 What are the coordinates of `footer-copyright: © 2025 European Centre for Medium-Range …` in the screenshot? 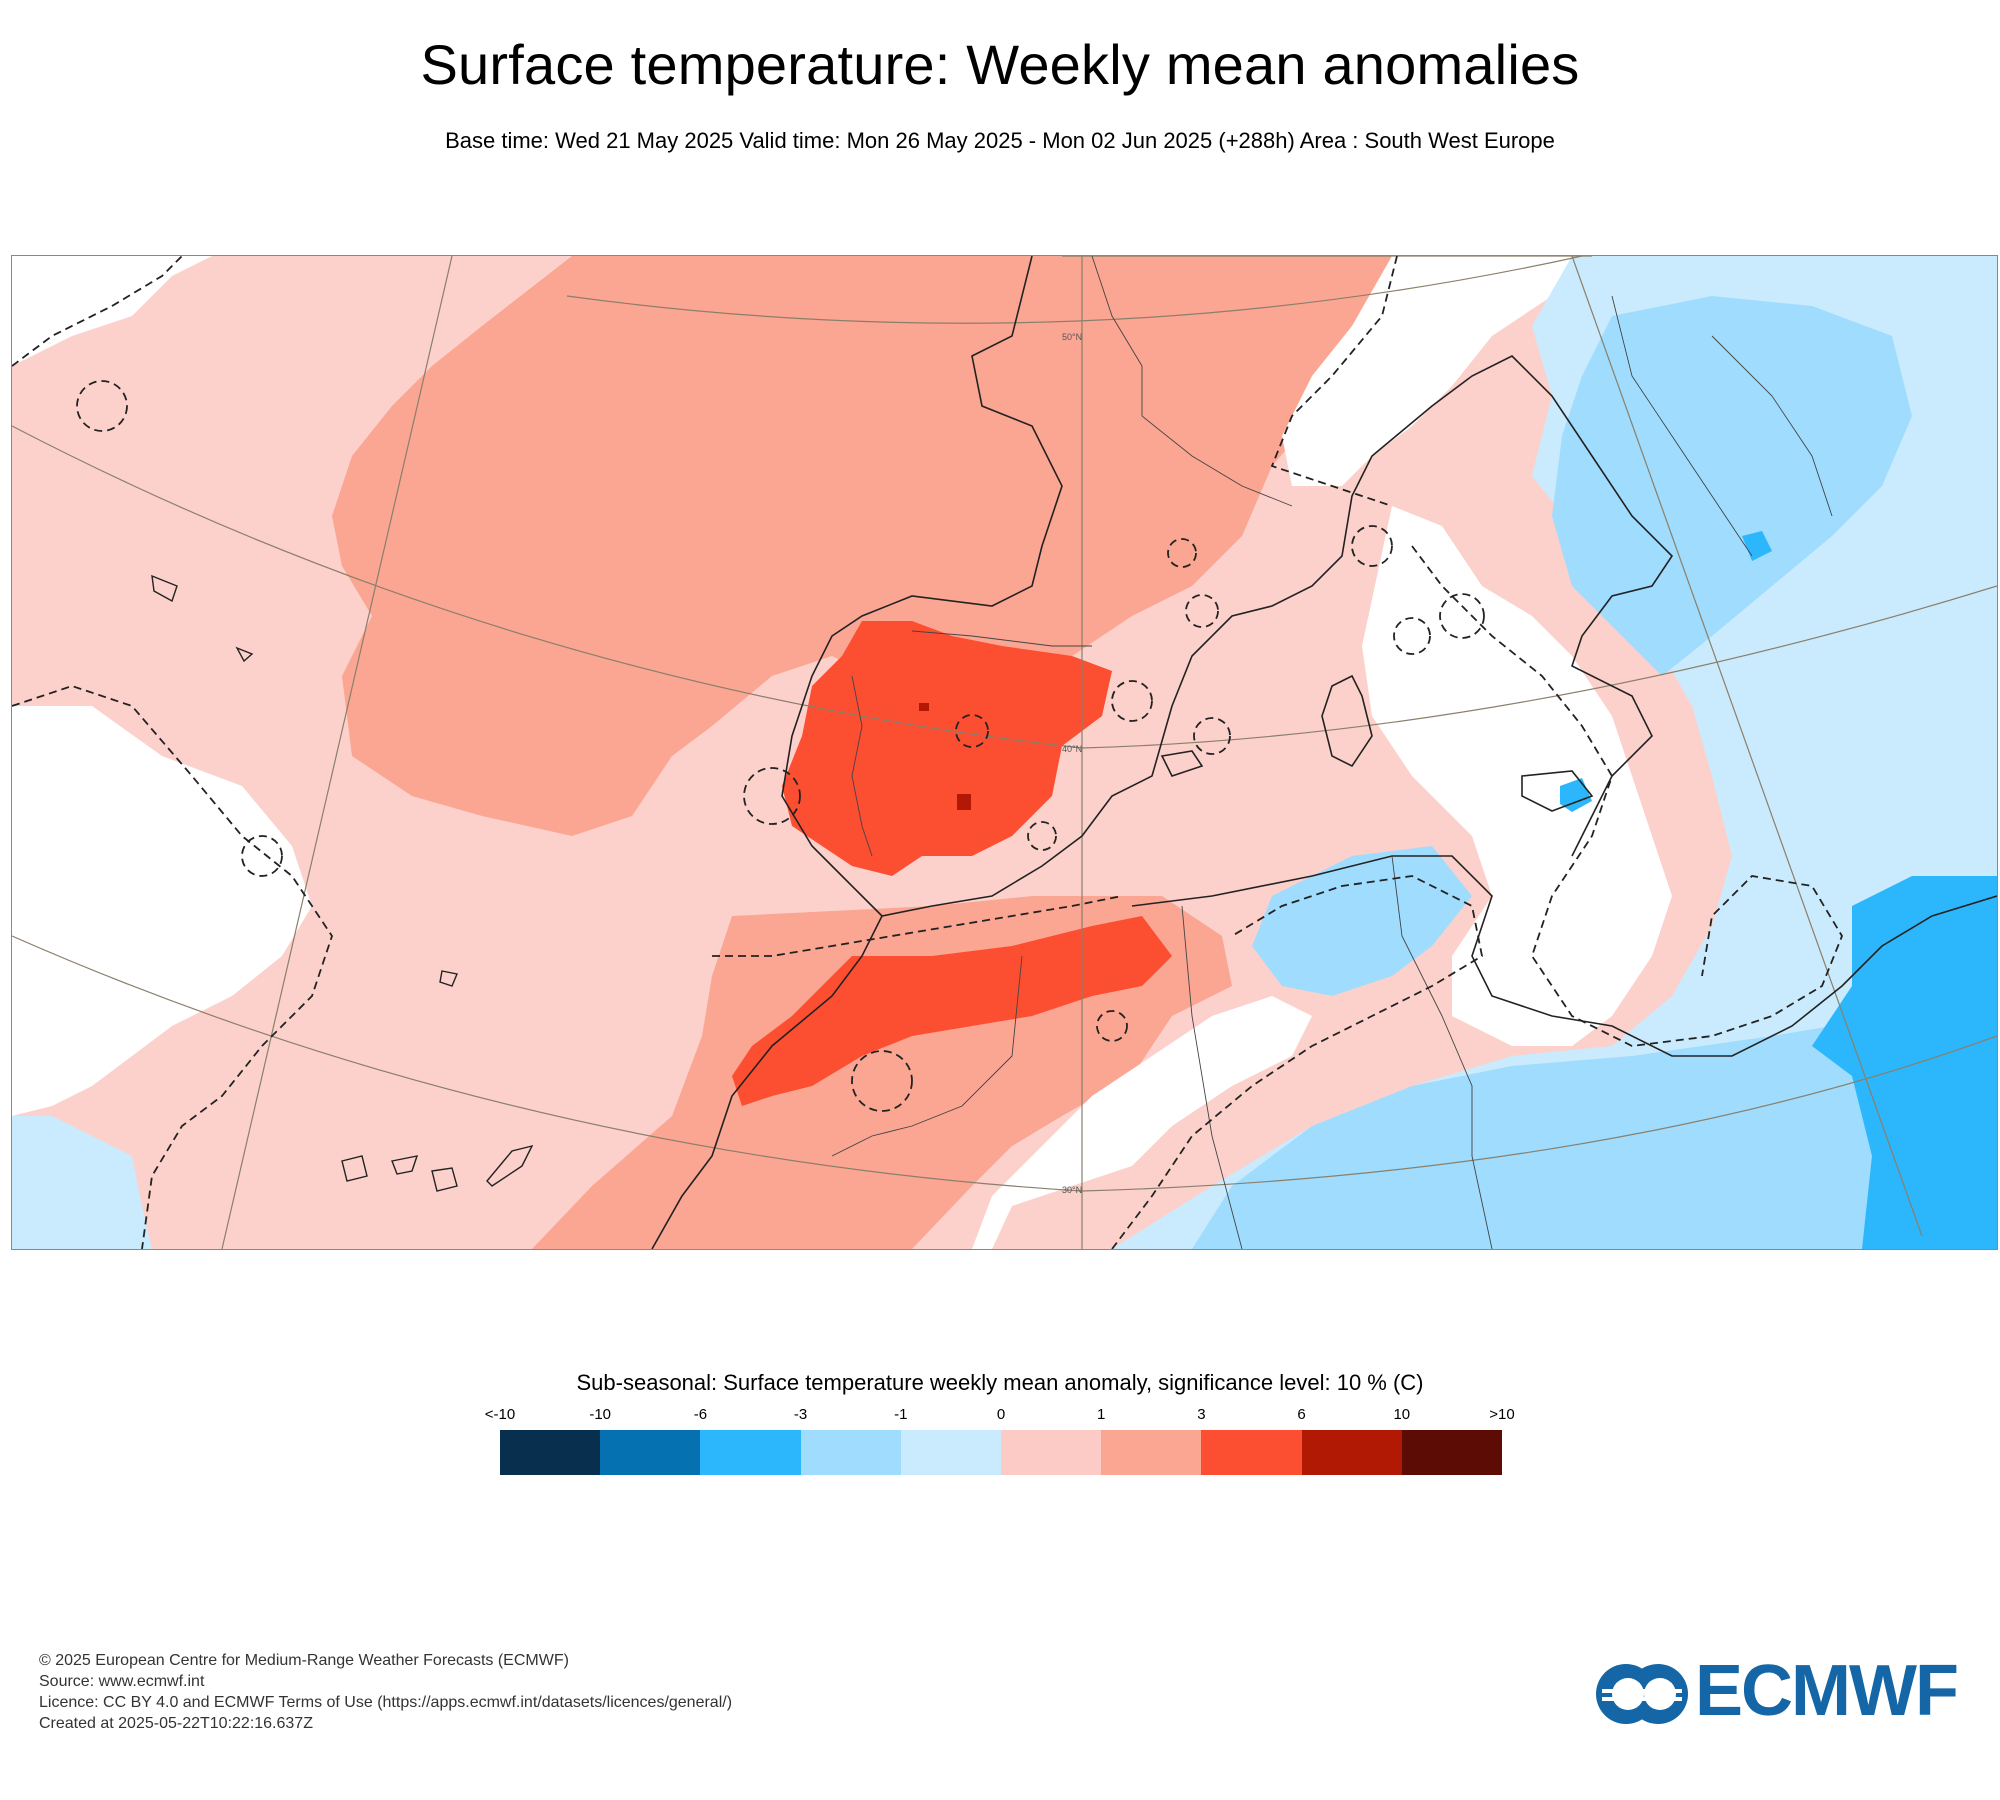 It's located at (304, 1660).